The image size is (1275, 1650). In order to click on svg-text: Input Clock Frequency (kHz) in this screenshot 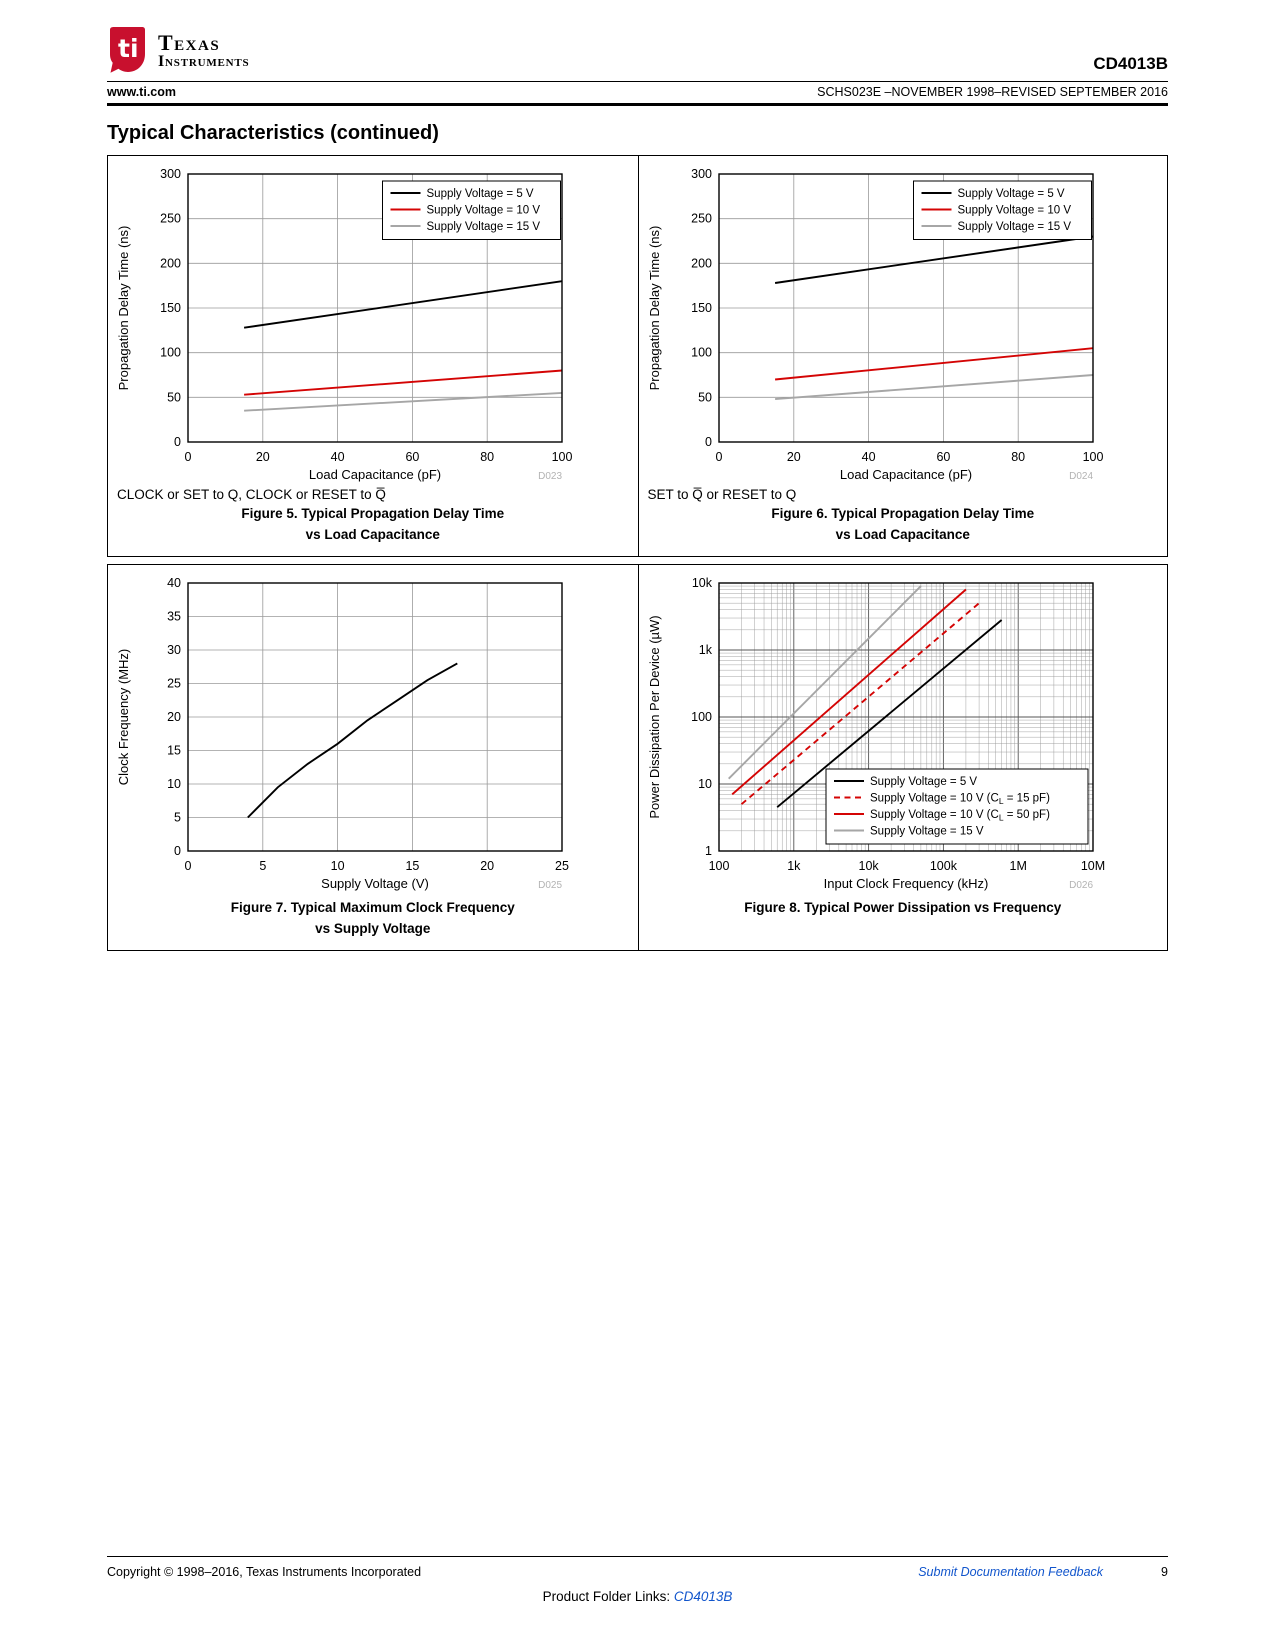, I will do `click(905, 883)`.